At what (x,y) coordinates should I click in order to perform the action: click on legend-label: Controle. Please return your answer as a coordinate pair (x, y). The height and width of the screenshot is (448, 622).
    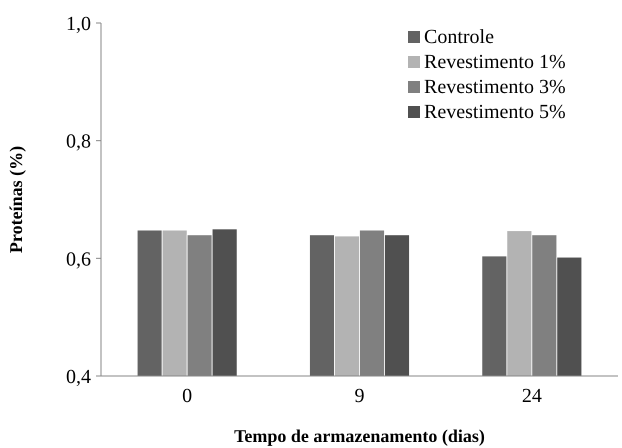
    Looking at the image, I should click on (459, 37).